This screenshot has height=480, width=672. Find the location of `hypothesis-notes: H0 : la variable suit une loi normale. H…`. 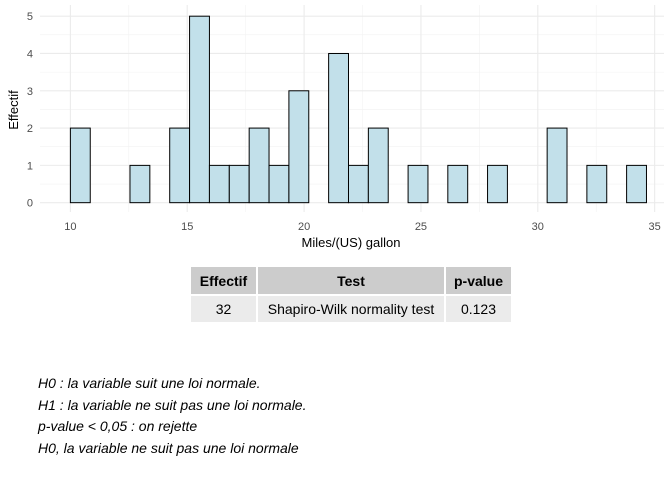

hypothesis-notes: H0 : la variable suit une loi normale. H… is located at coordinates (172, 416).